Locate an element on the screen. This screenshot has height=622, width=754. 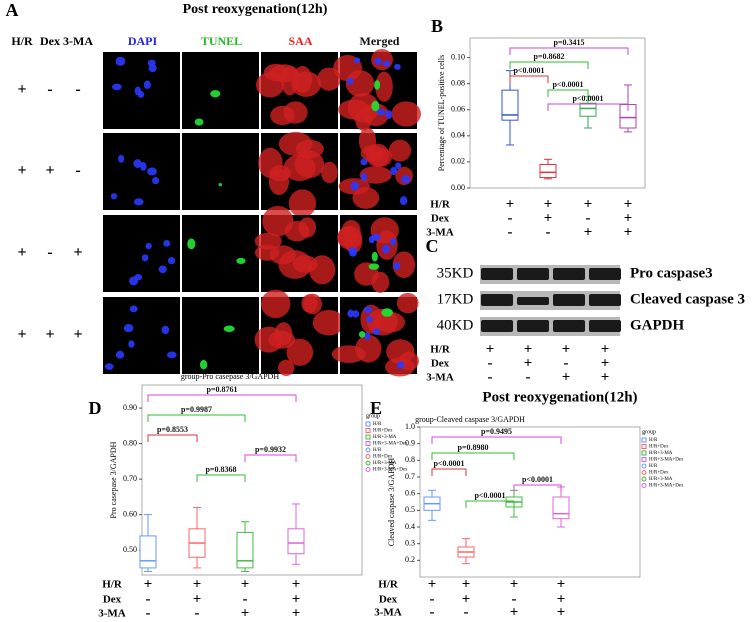
y-axis-label: Percentage of TUNEL-positive cells is located at coordinates (441, 113).